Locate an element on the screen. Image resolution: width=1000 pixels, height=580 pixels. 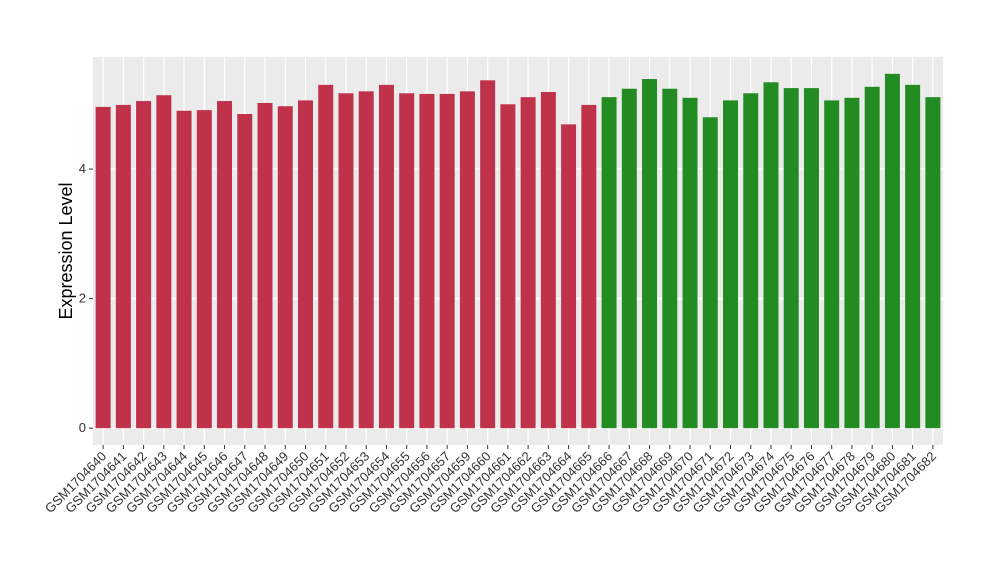
y-tick-label: 2 is located at coordinates (82, 298).